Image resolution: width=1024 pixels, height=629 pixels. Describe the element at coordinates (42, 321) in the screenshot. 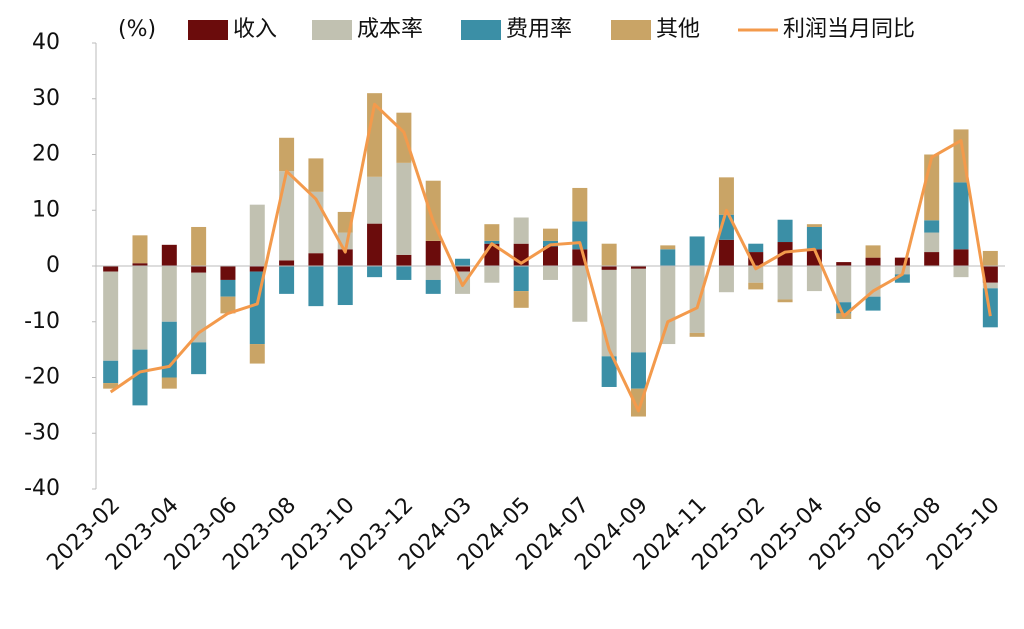

I see `y-tick-label: -10` at that location.